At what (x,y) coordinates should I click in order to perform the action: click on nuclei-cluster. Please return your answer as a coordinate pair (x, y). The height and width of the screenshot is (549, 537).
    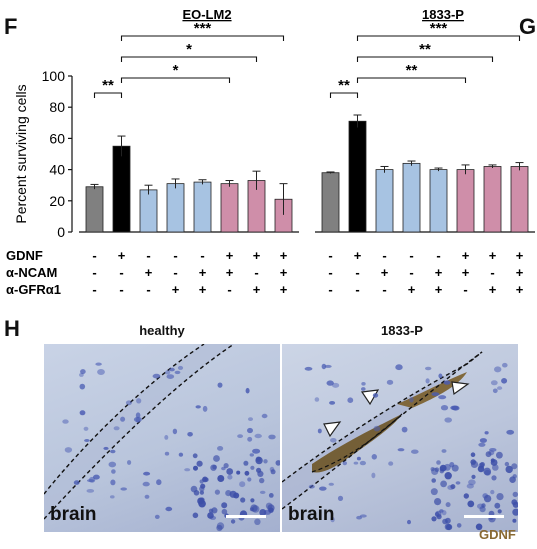
    Looking at the image, I should click on (171, 447).